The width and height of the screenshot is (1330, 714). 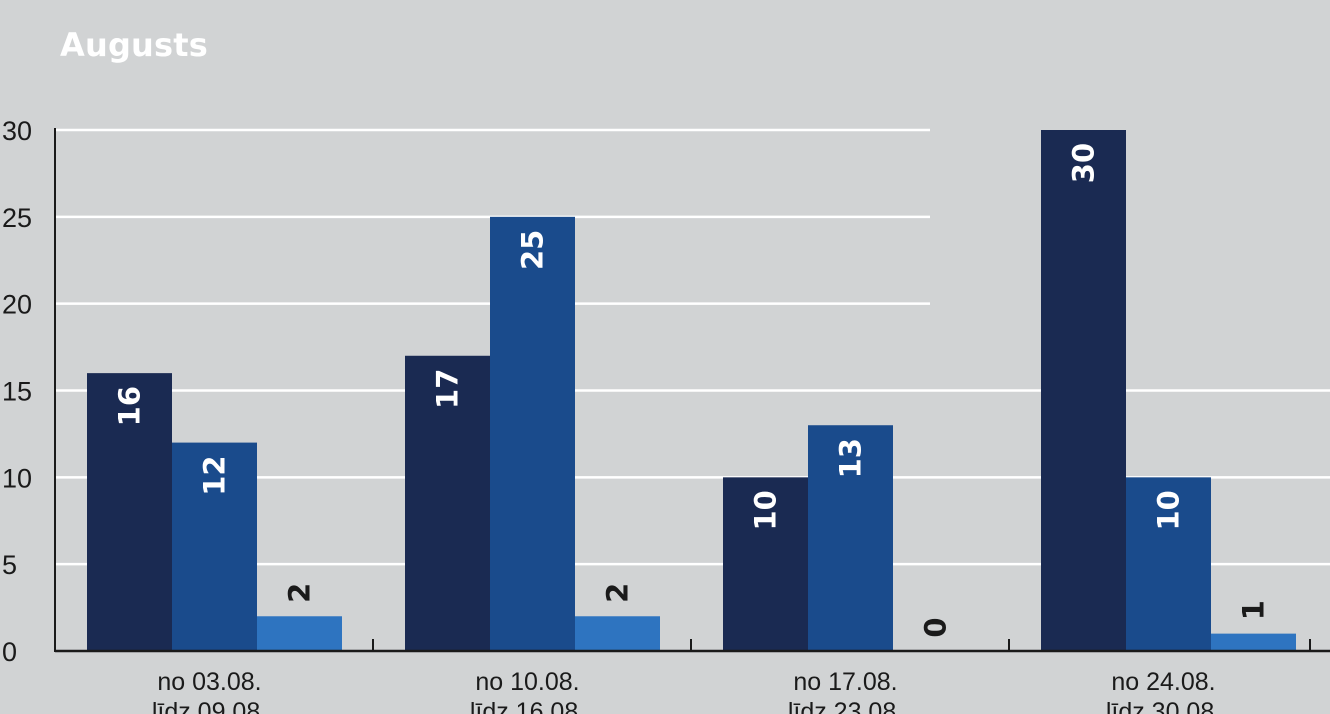 I want to click on data-label: 12, so click(x=215, y=475).